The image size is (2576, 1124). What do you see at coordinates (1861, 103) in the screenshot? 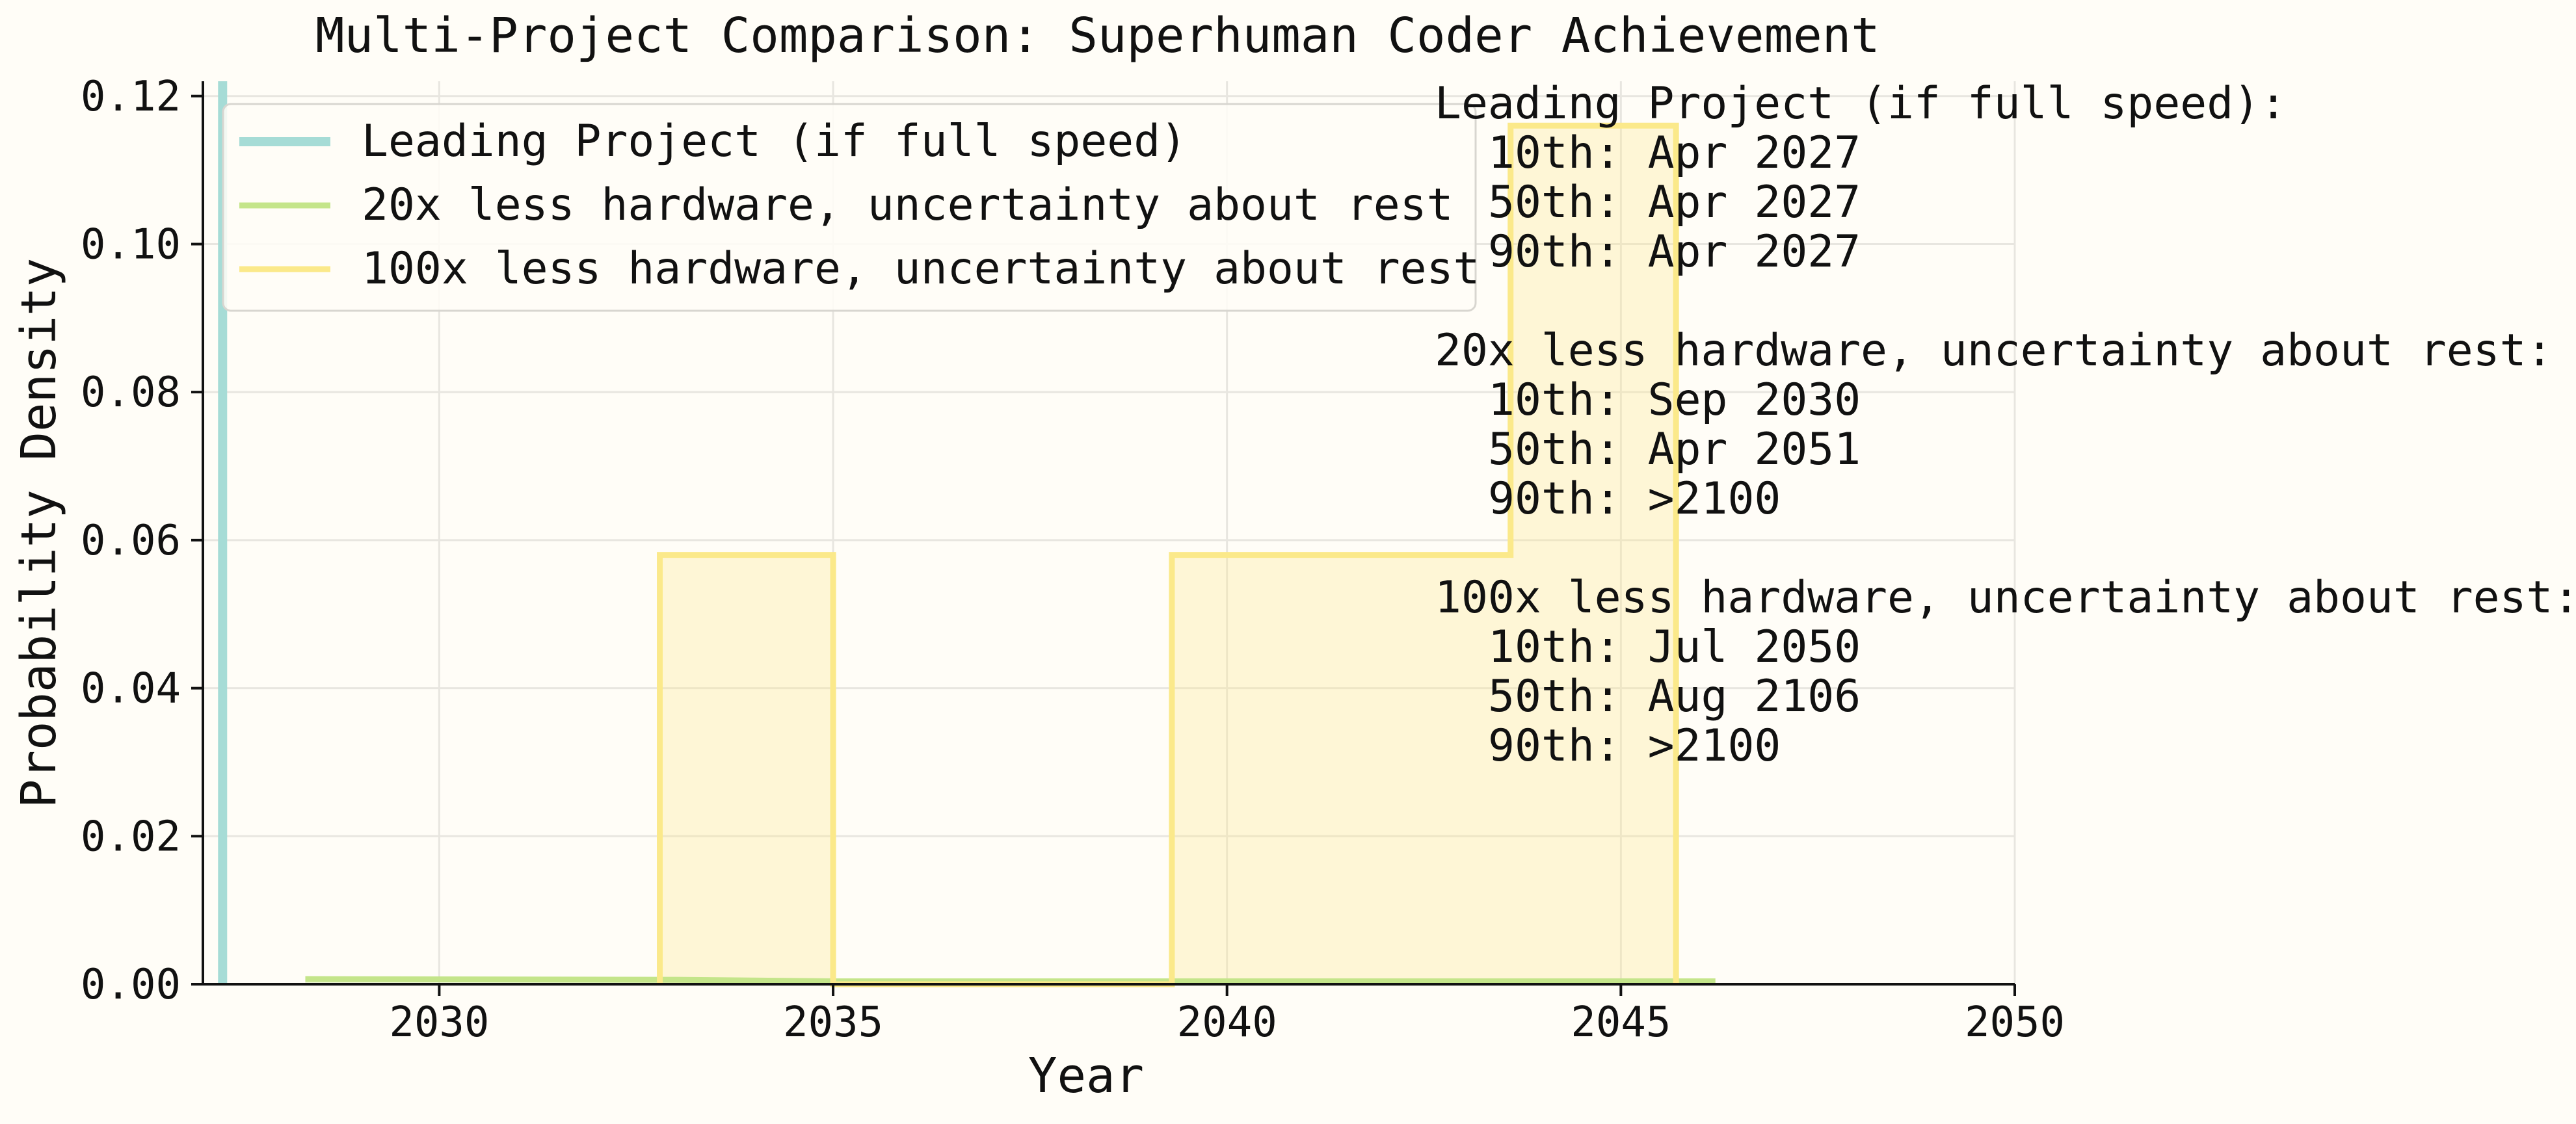
I see `annotation-heading: Leading Project (if full speed):` at bounding box center [1861, 103].